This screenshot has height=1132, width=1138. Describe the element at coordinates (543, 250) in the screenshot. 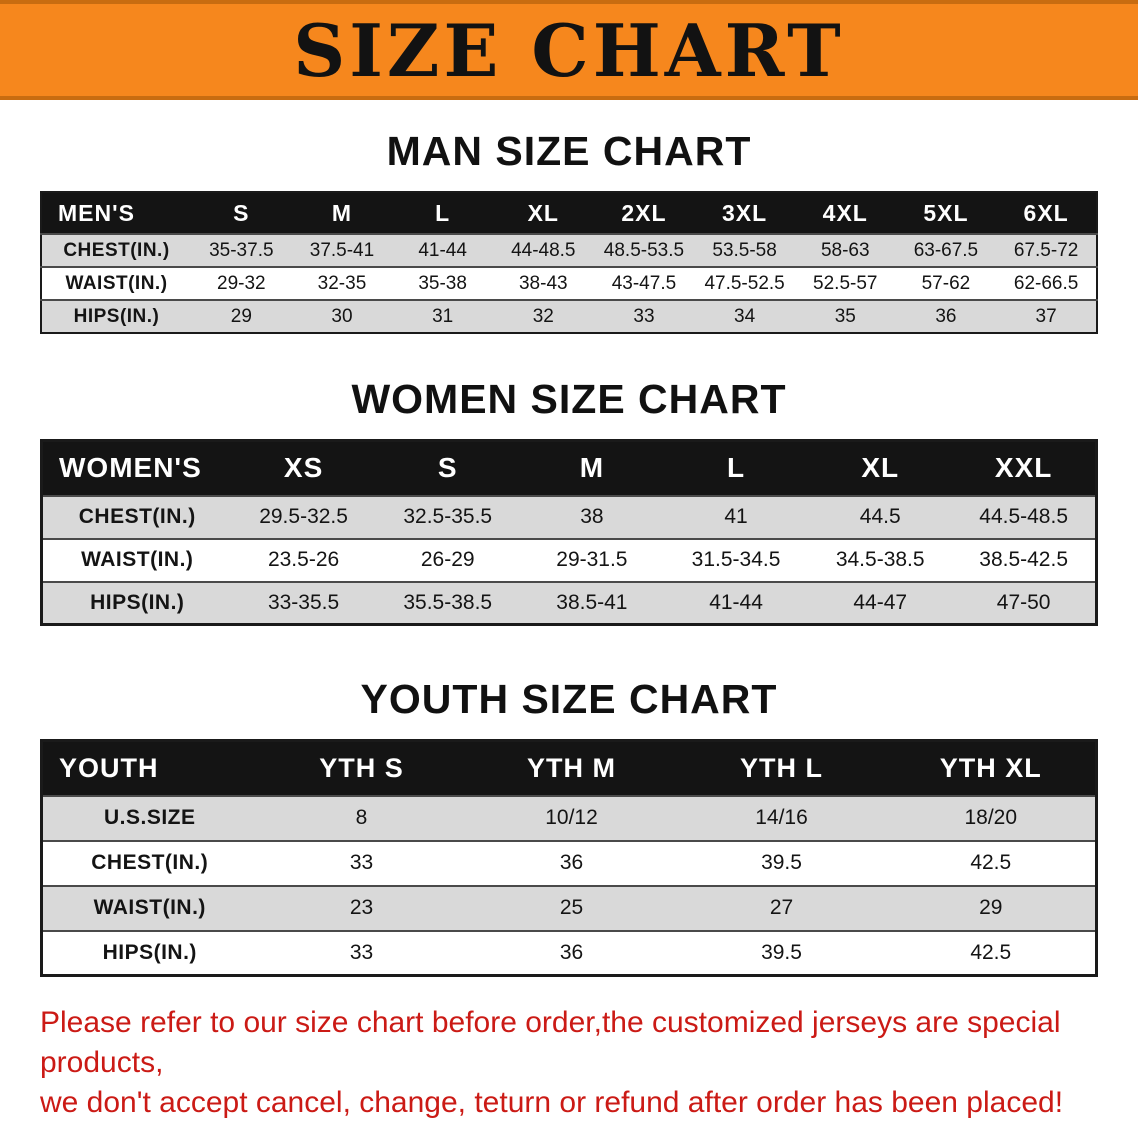

I see `size-value: 44-48.5` at that location.